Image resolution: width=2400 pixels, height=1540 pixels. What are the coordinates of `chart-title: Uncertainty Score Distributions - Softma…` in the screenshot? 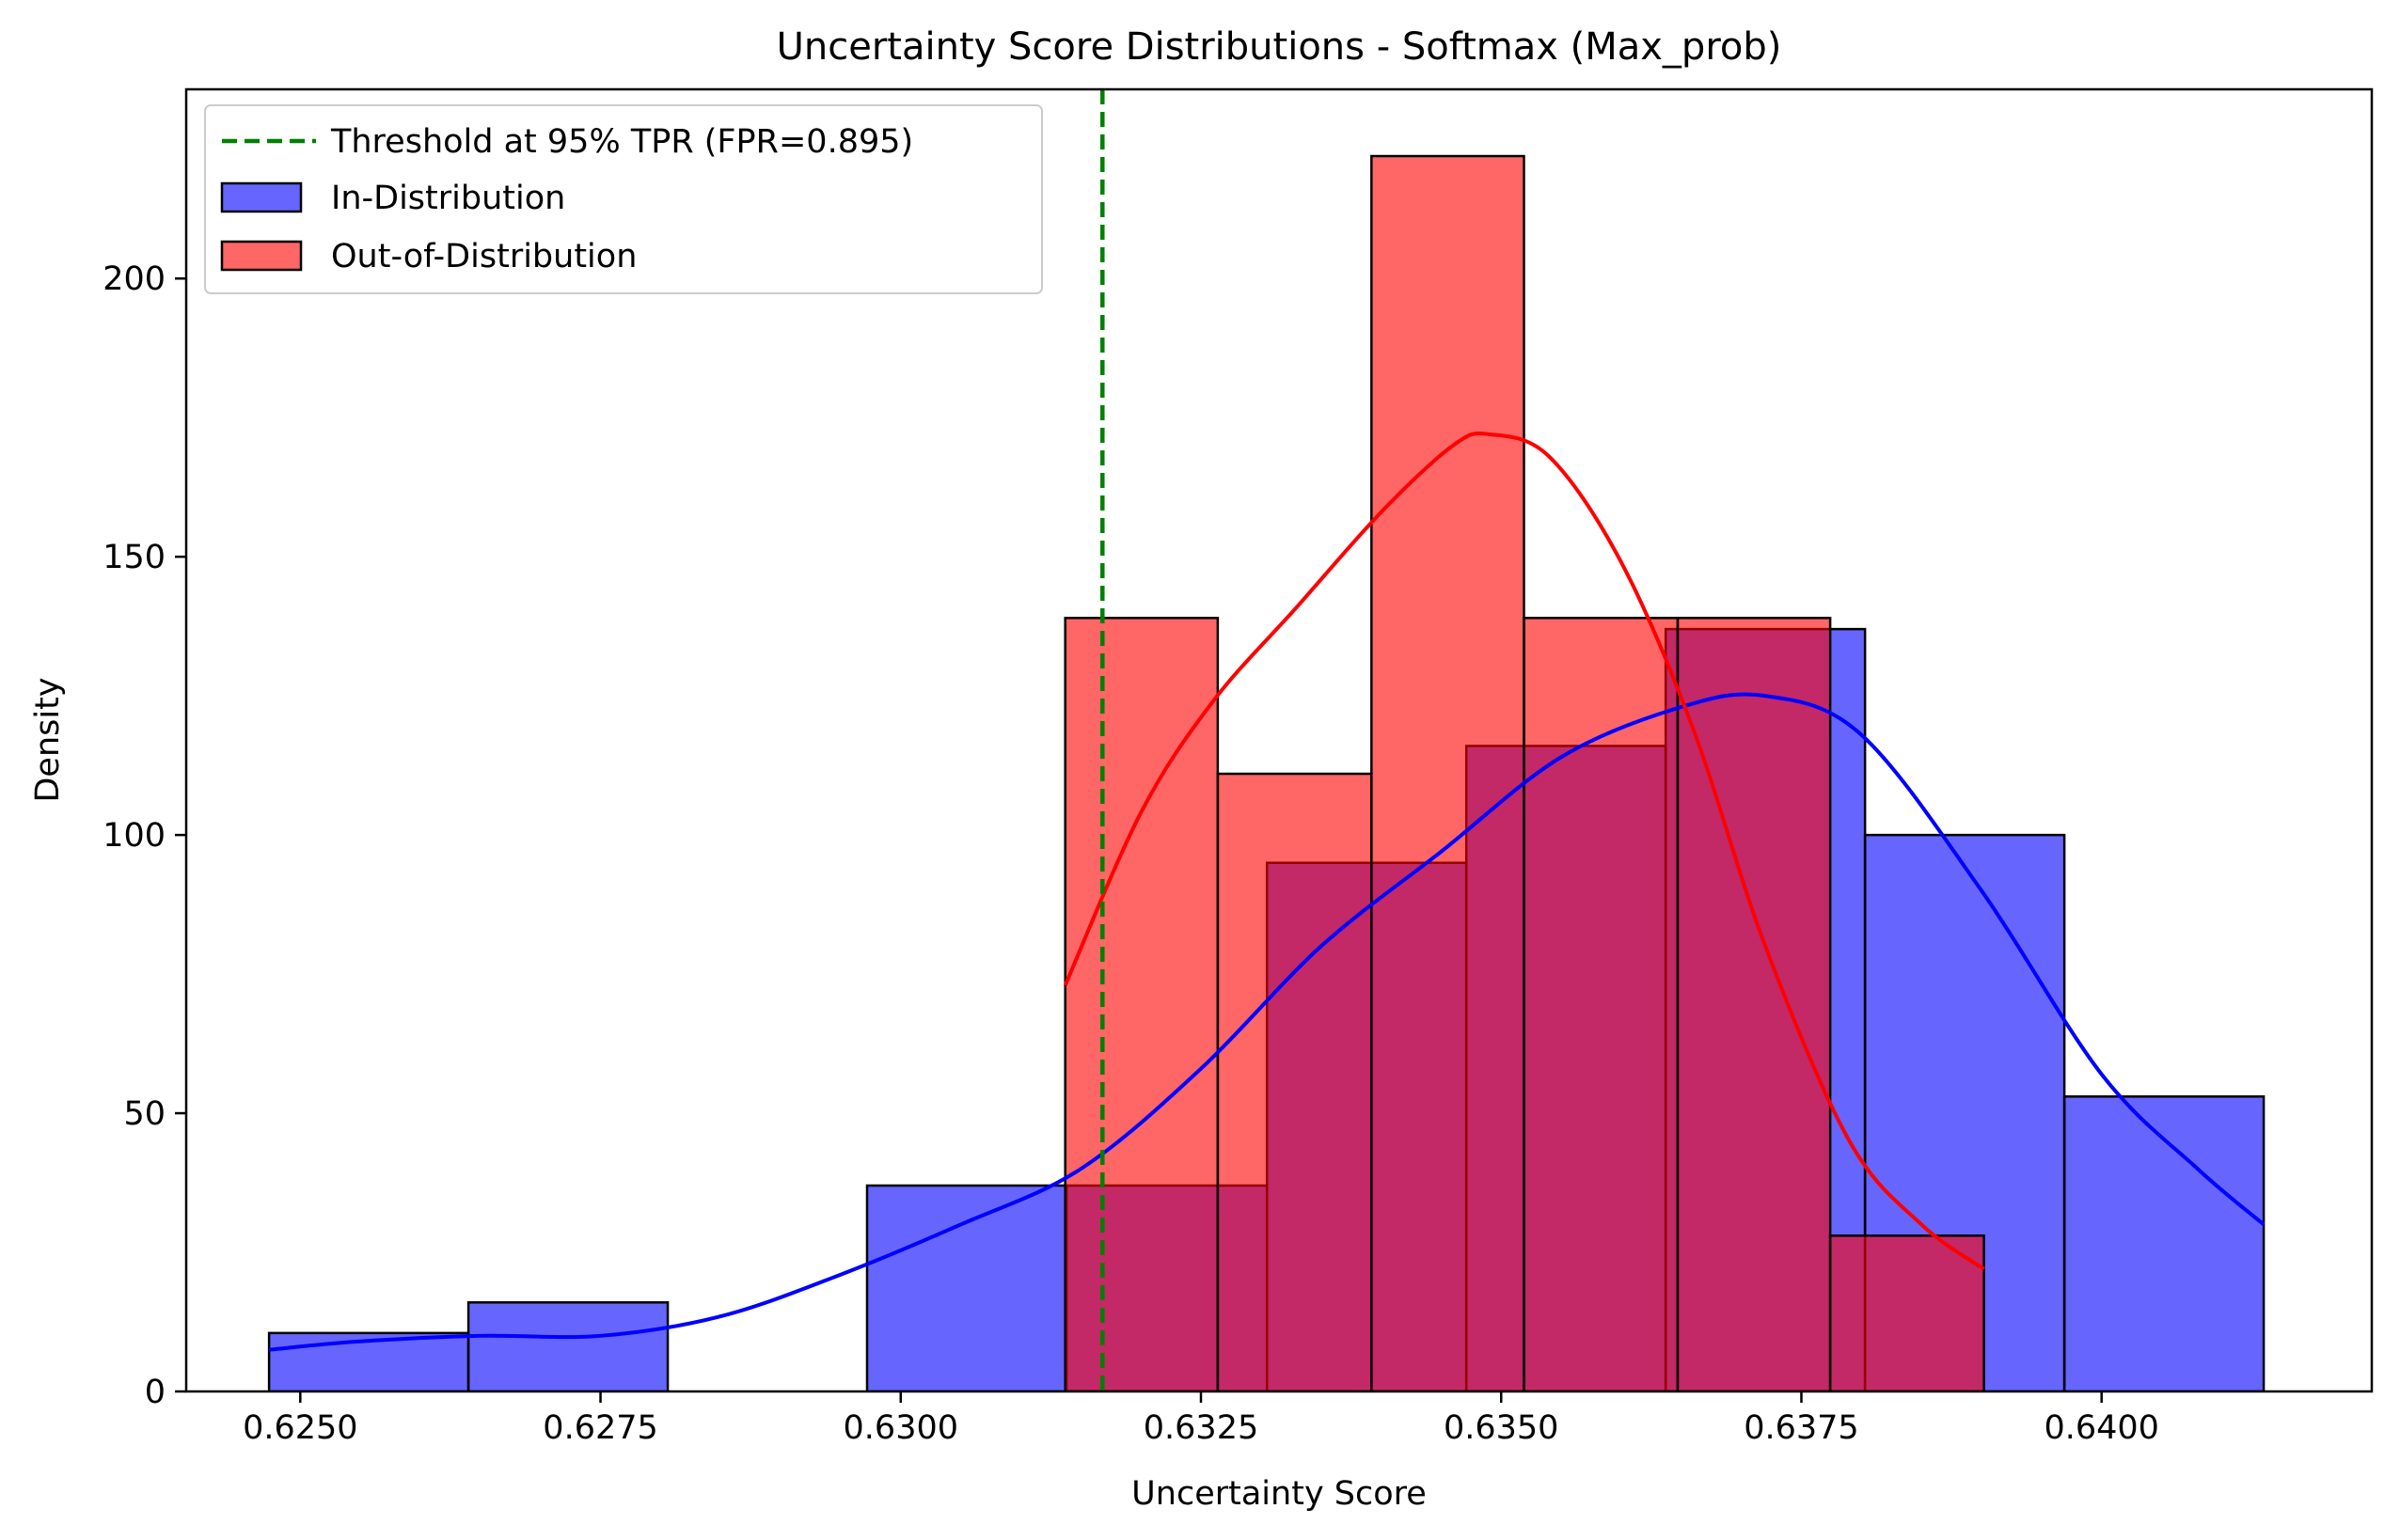 It's located at (1279, 47).